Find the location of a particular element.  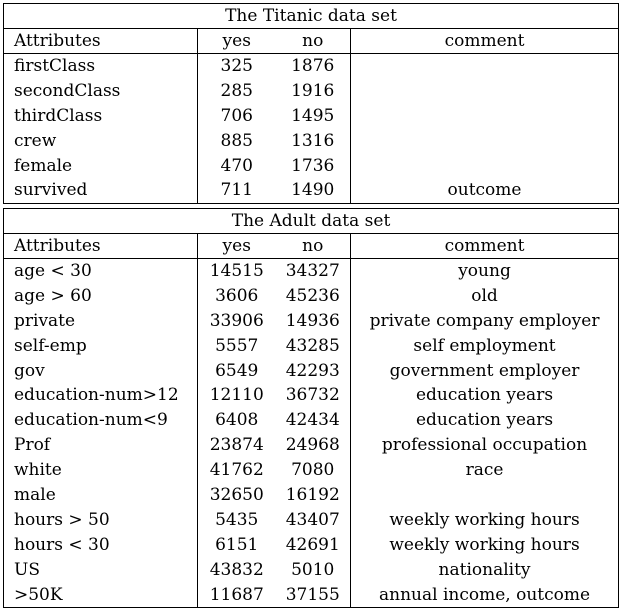

cell-comment: government employer is located at coordinates (484, 371).